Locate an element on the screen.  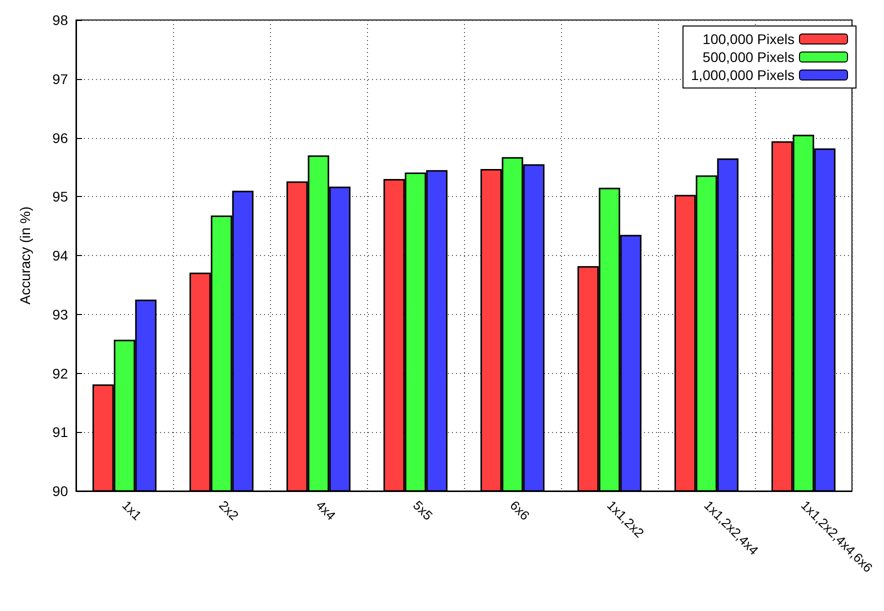
y-tick-label: 94 is located at coordinates (60, 256).